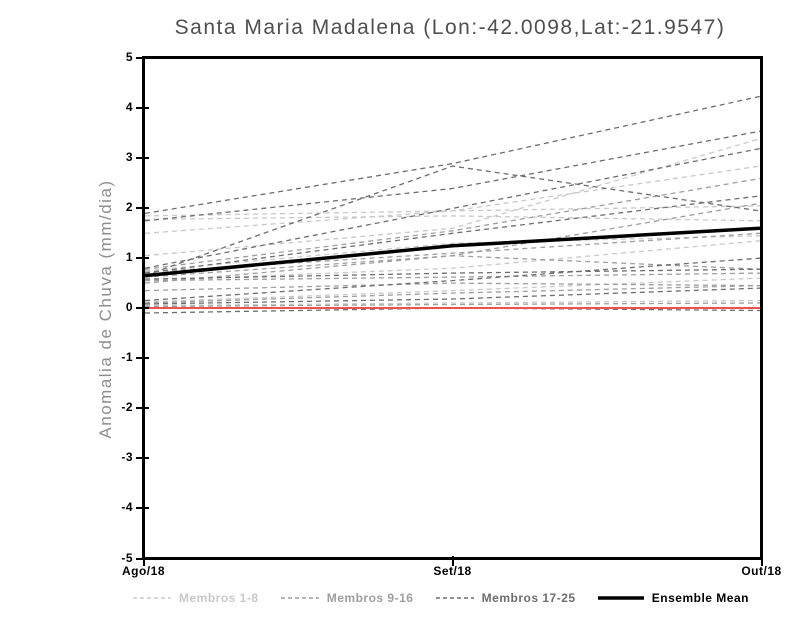  Describe the element at coordinates (129, 106) in the screenshot. I see `y-tick-label: 4` at that location.